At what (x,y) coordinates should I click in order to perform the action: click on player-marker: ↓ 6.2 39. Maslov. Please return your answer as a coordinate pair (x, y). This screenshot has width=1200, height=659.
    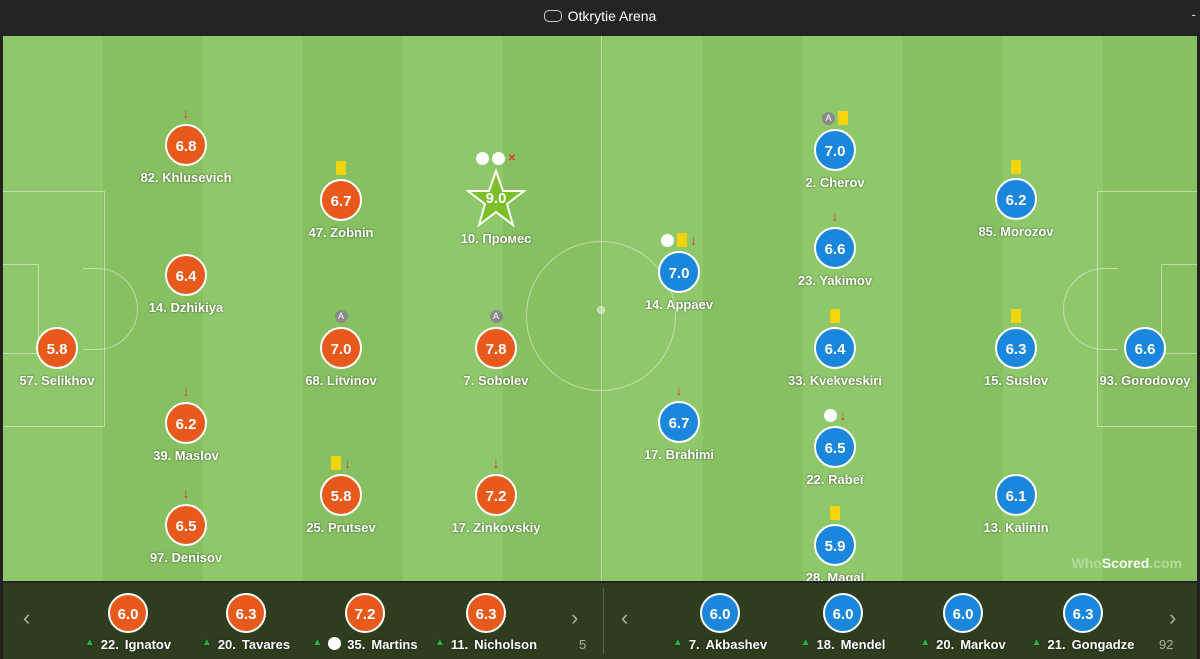
    Looking at the image, I should click on (186, 422).